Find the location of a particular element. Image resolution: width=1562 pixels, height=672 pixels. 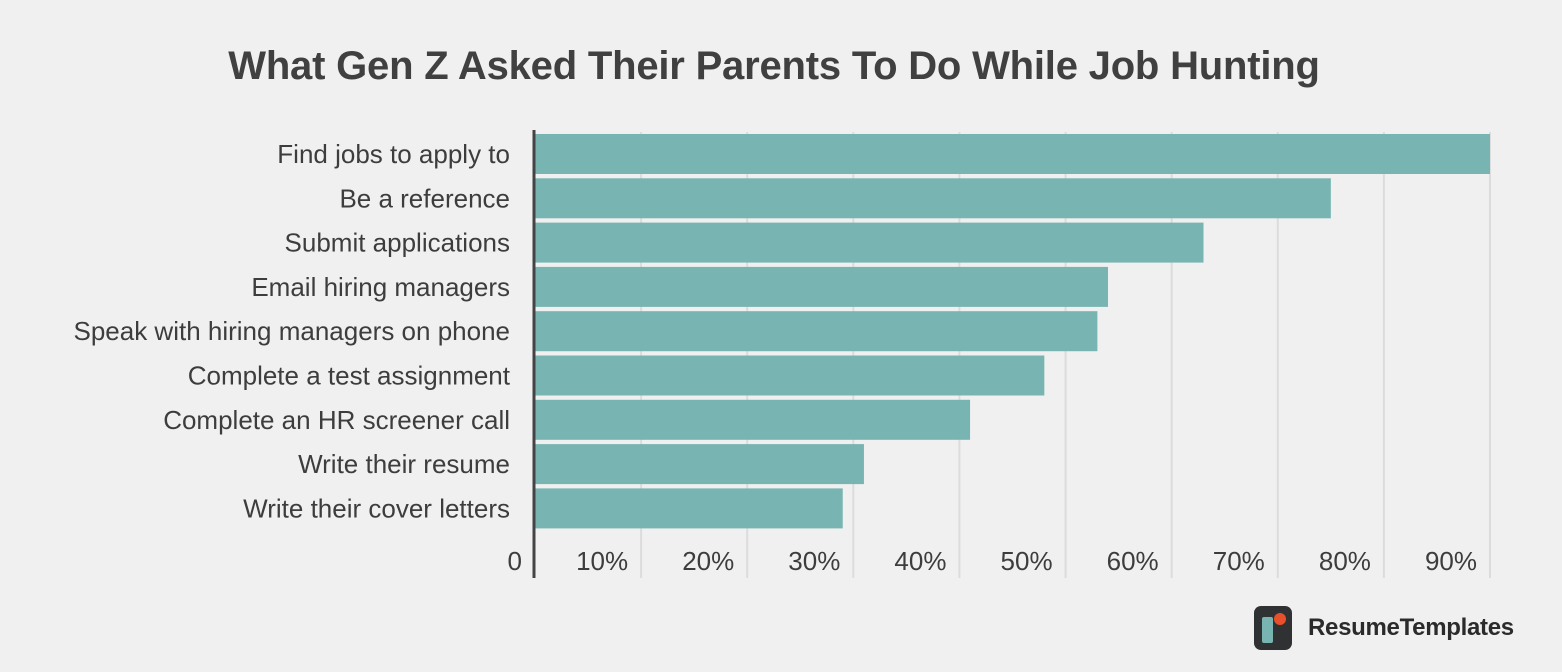

resume-templates-logo-icon is located at coordinates (1273, 628).